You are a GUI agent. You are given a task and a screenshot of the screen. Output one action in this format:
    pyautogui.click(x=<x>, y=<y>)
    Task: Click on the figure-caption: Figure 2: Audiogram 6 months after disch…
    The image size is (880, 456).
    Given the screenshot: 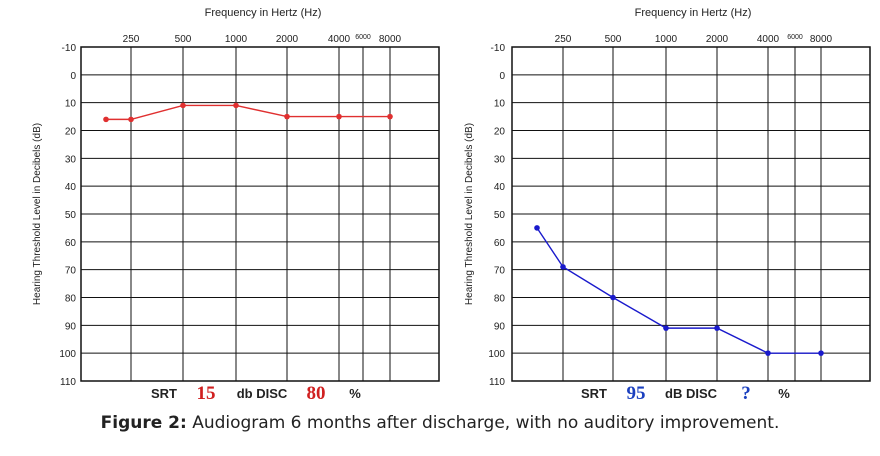 What is the action you would take?
    pyautogui.click(x=440, y=423)
    